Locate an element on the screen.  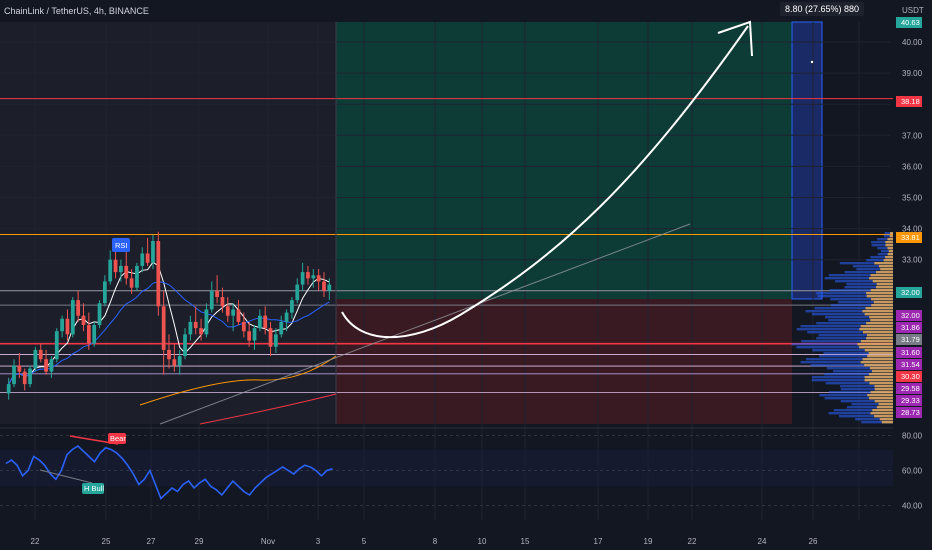
time-tick-label: 29 is located at coordinates (199, 541).